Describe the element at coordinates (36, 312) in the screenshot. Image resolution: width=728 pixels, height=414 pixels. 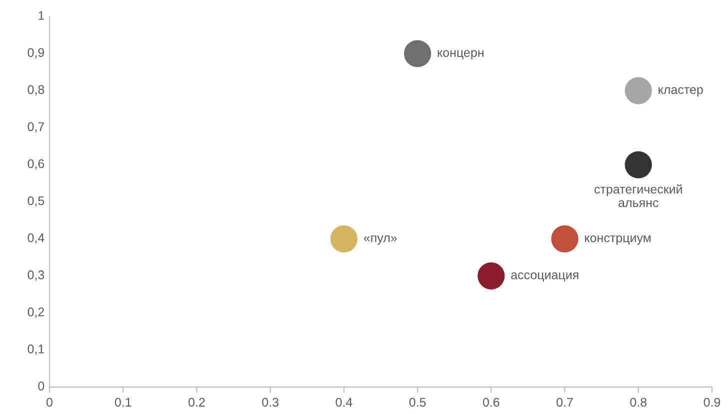
I see `y-tick-label: 0,2` at that location.